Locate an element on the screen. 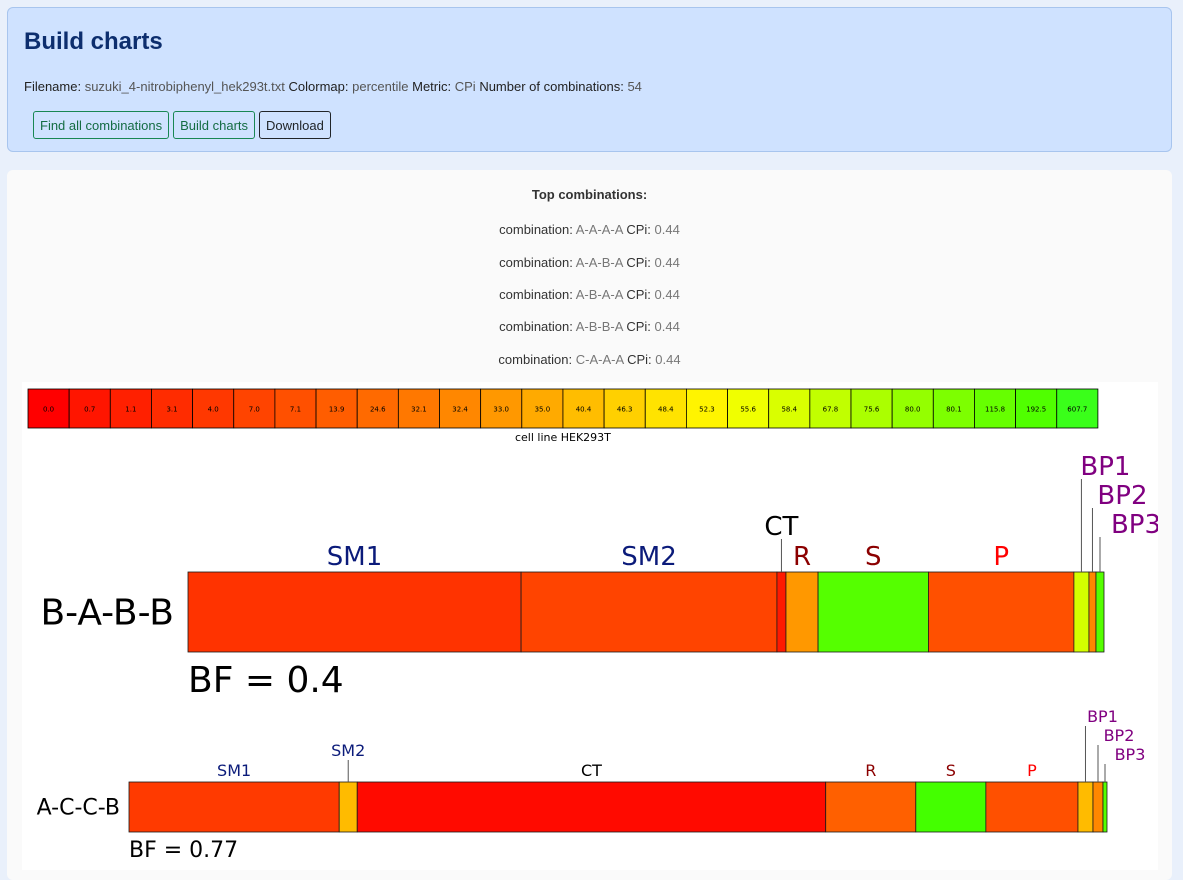  colormap-value-label: 67.8 is located at coordinates (831, 410).